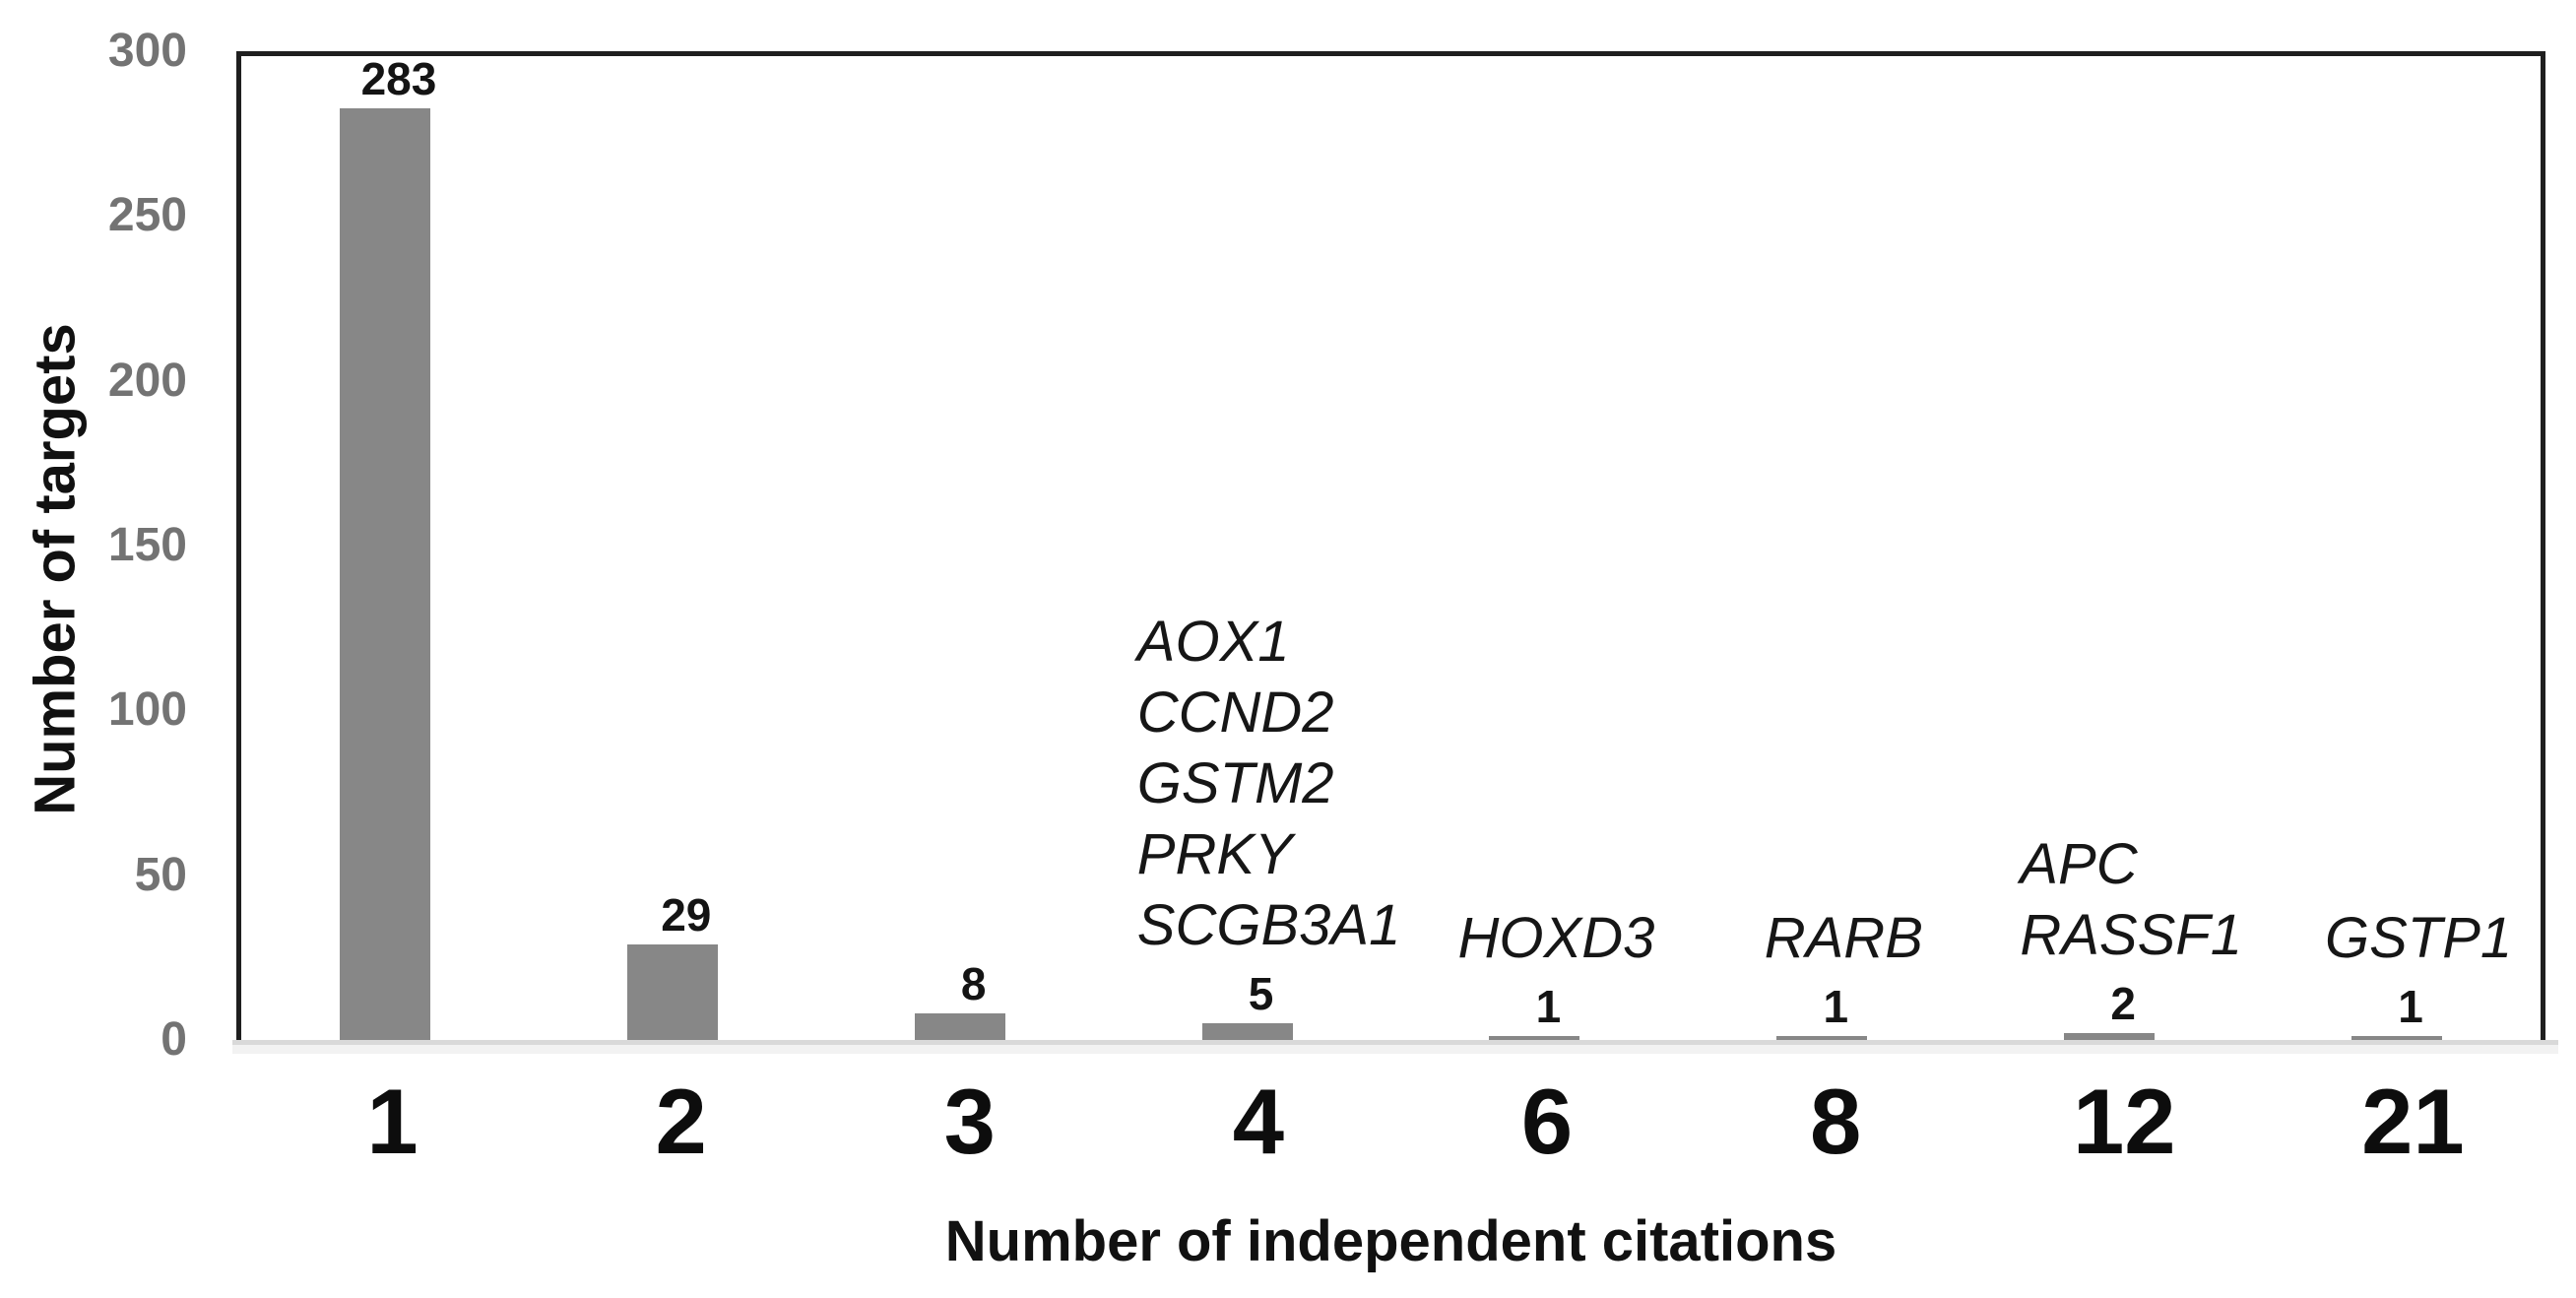 The image size is (2576, 1298). Describe the element at coordinates (672, 548) in the screenshot. I see `bar-slot: 29` at that location.